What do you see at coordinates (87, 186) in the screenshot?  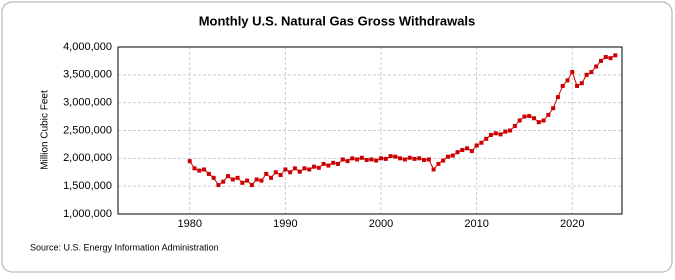 I see `y-tick-label: 1,500,000` at bounding box center [87, 186].